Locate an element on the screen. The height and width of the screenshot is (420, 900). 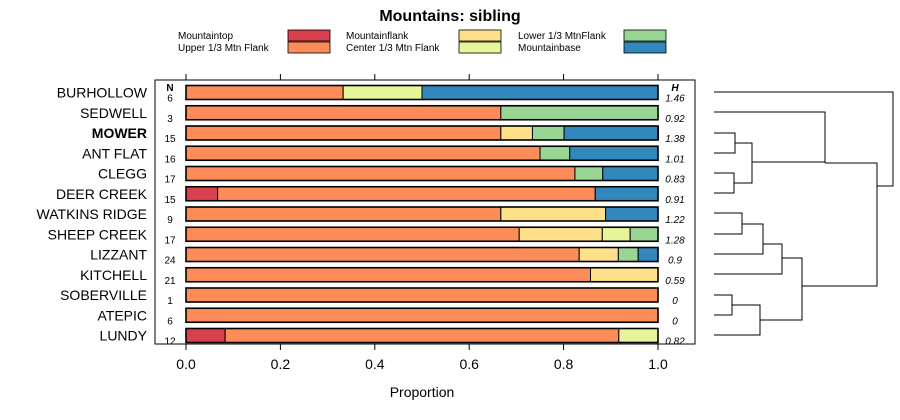
category-label: MOWER is located at coordinates (119, 133).